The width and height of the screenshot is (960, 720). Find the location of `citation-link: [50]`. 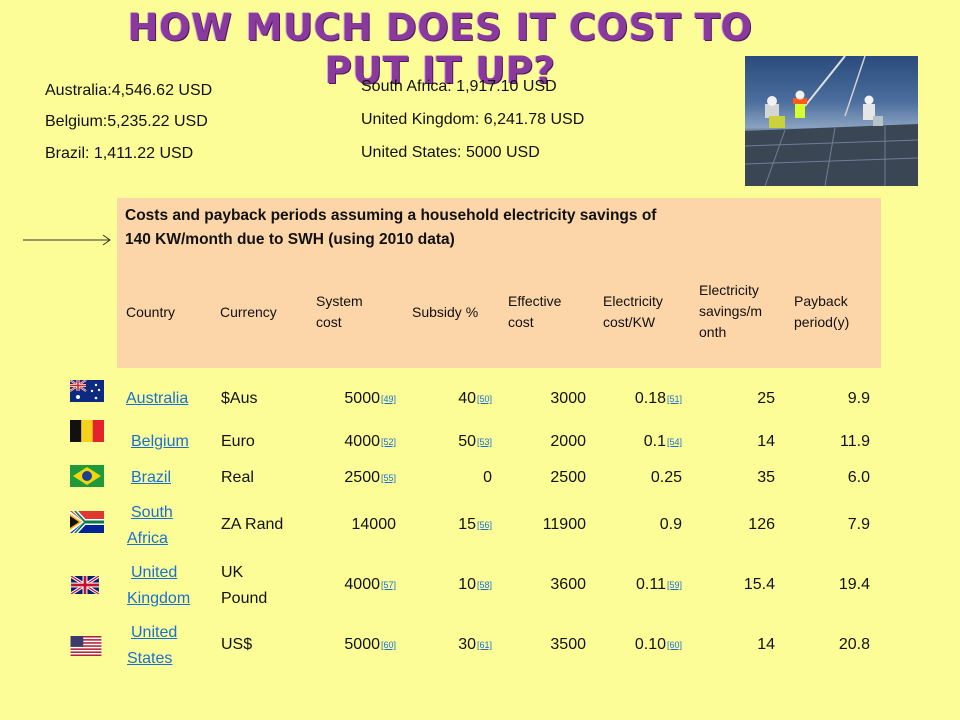

citation-link: [50] is located at coordinates (484, 399).